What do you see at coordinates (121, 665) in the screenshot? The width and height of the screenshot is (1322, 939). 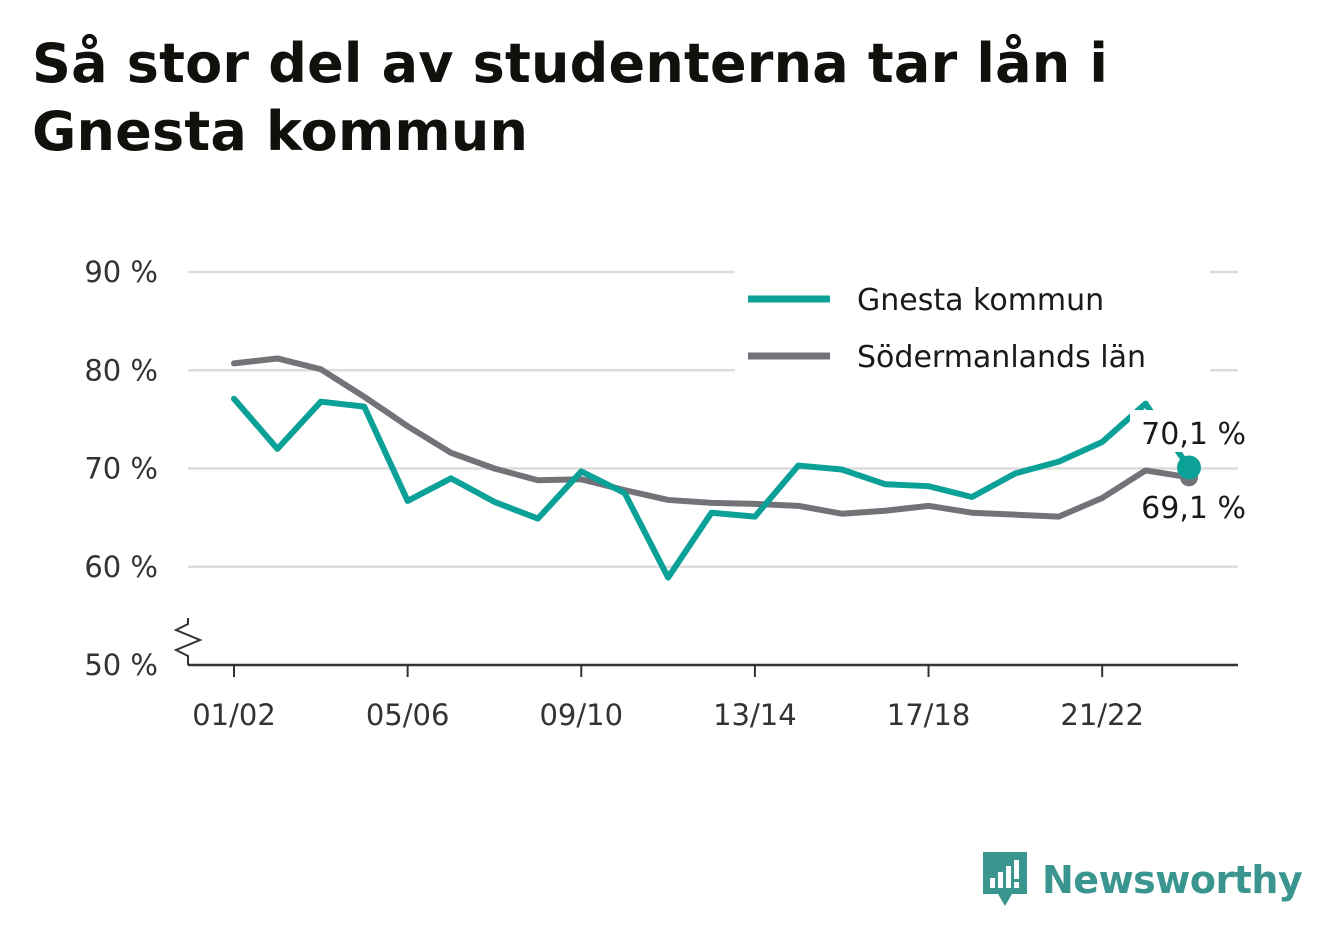 I see `y-tick-label: 50 %` at bounding box center [121, 665].